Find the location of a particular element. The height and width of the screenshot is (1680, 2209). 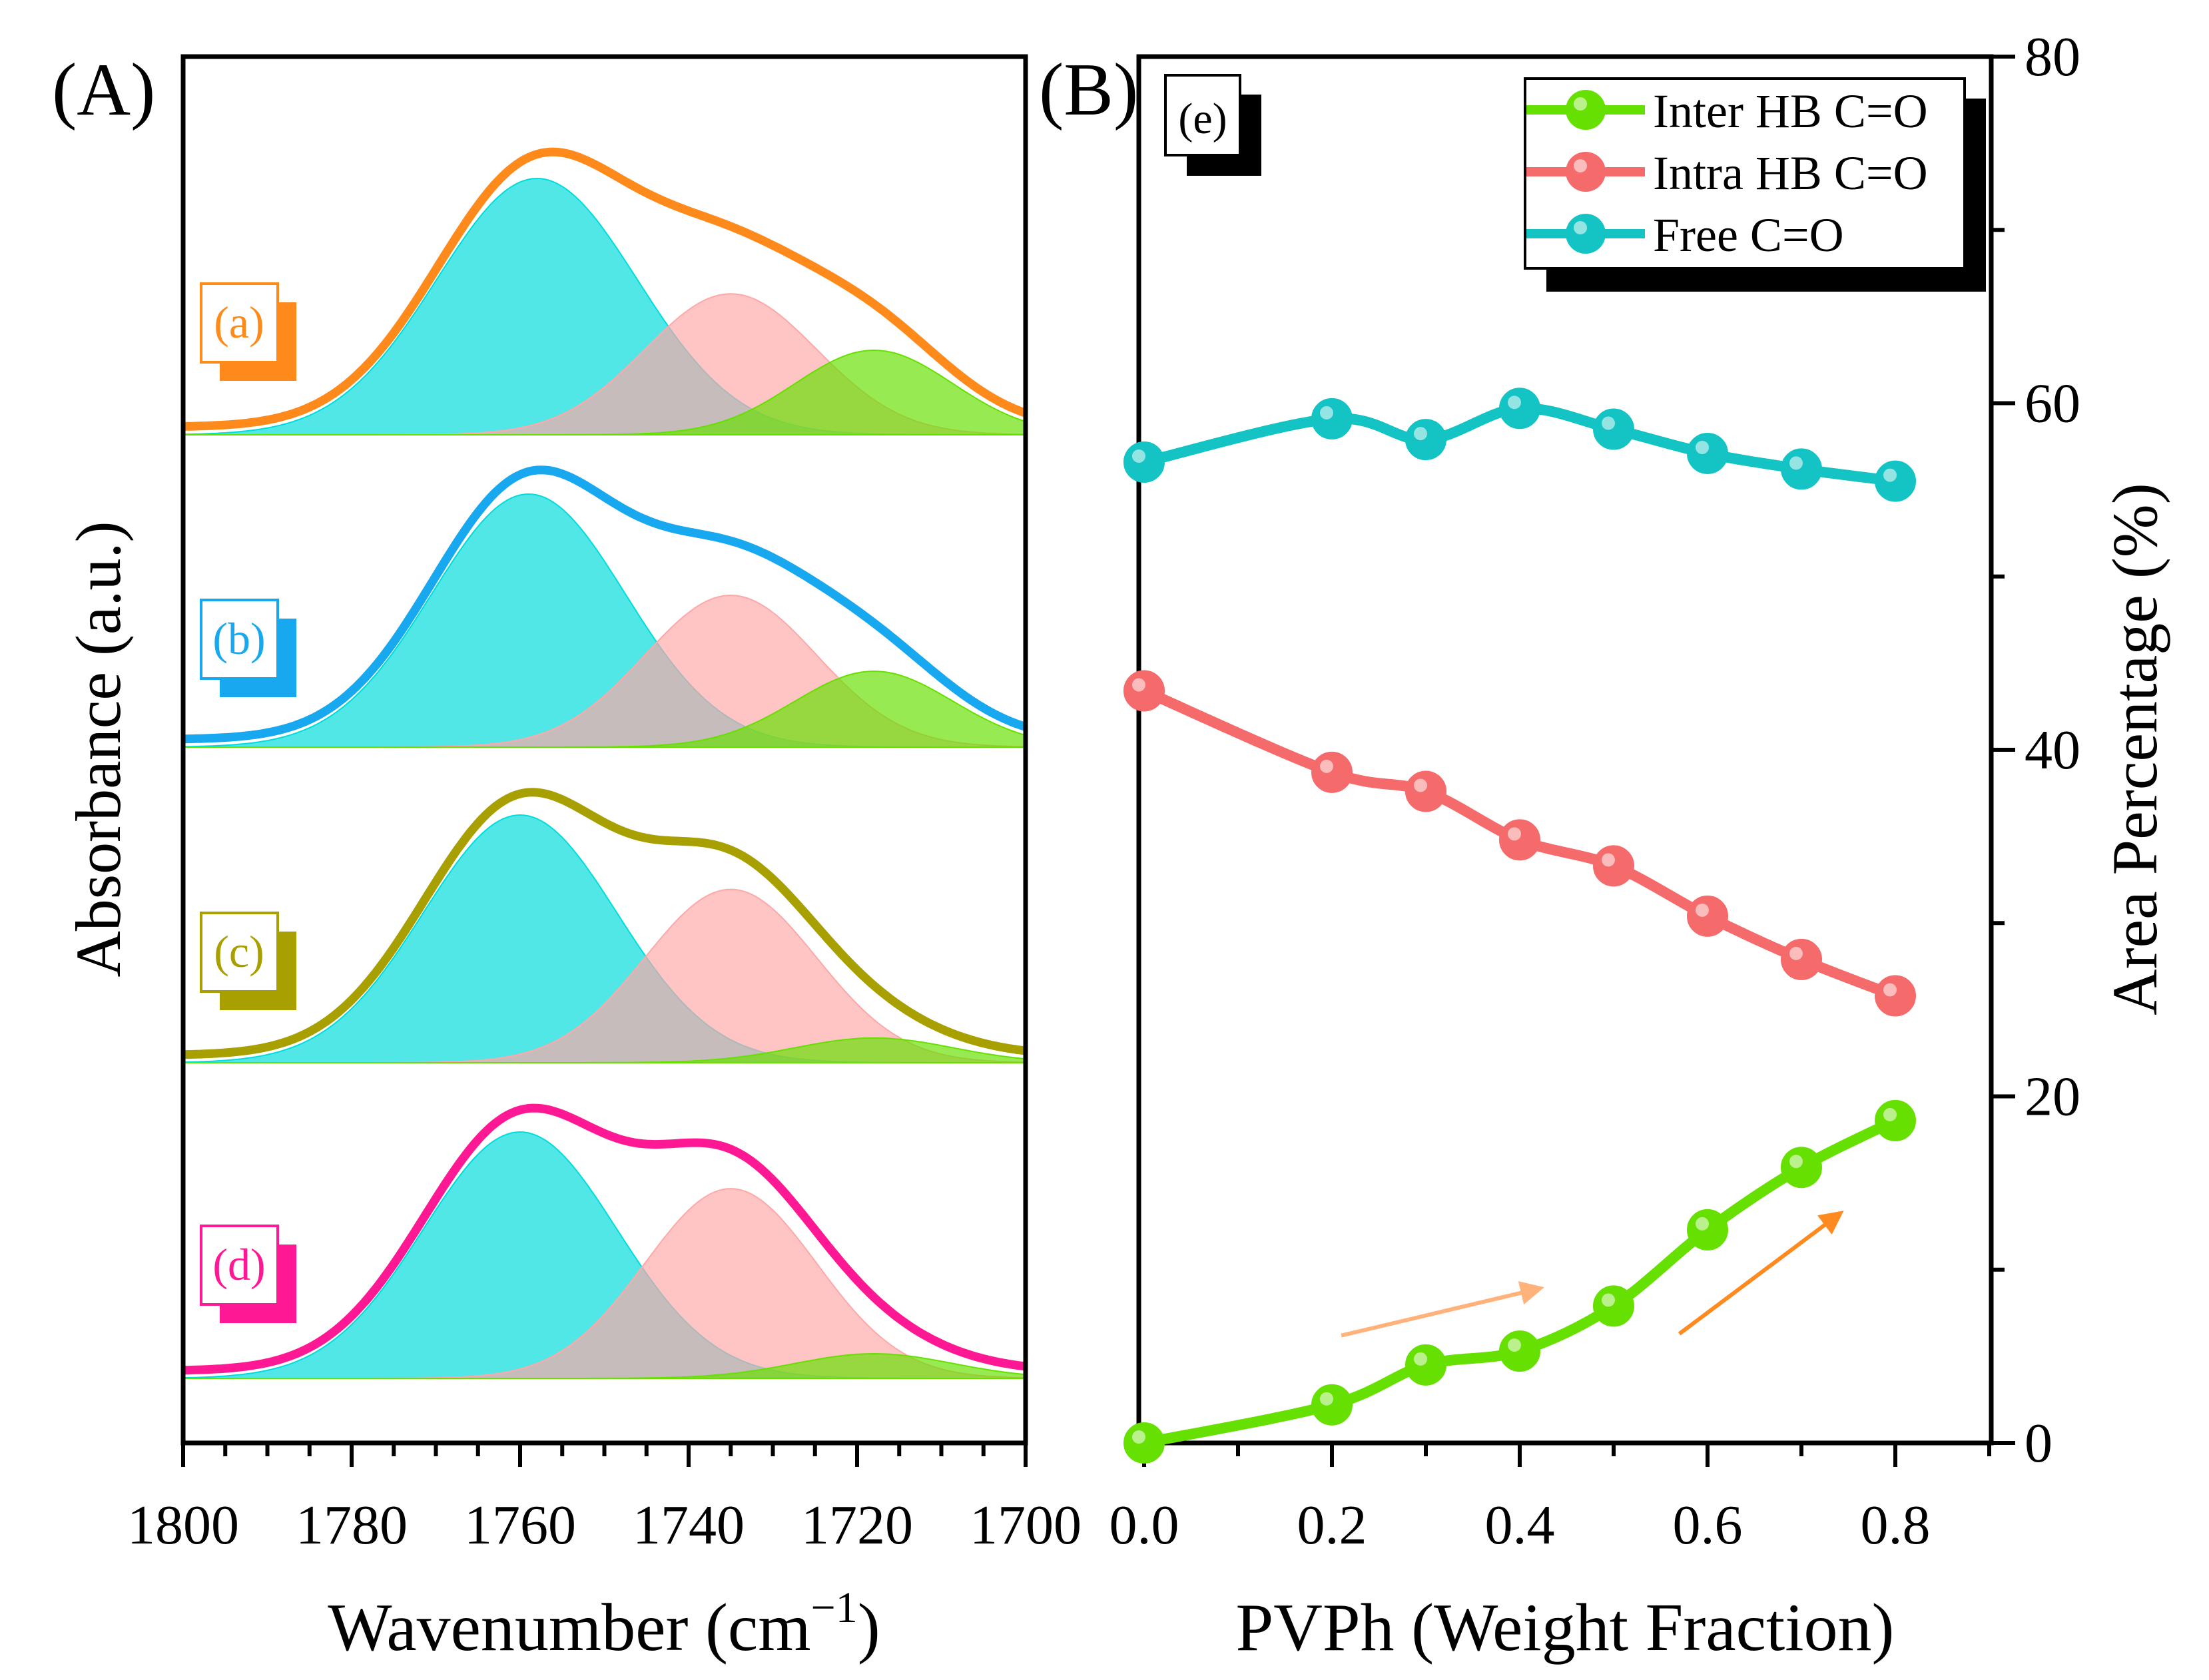

subplot-label: (d) is located at coordinates (238, 1264).